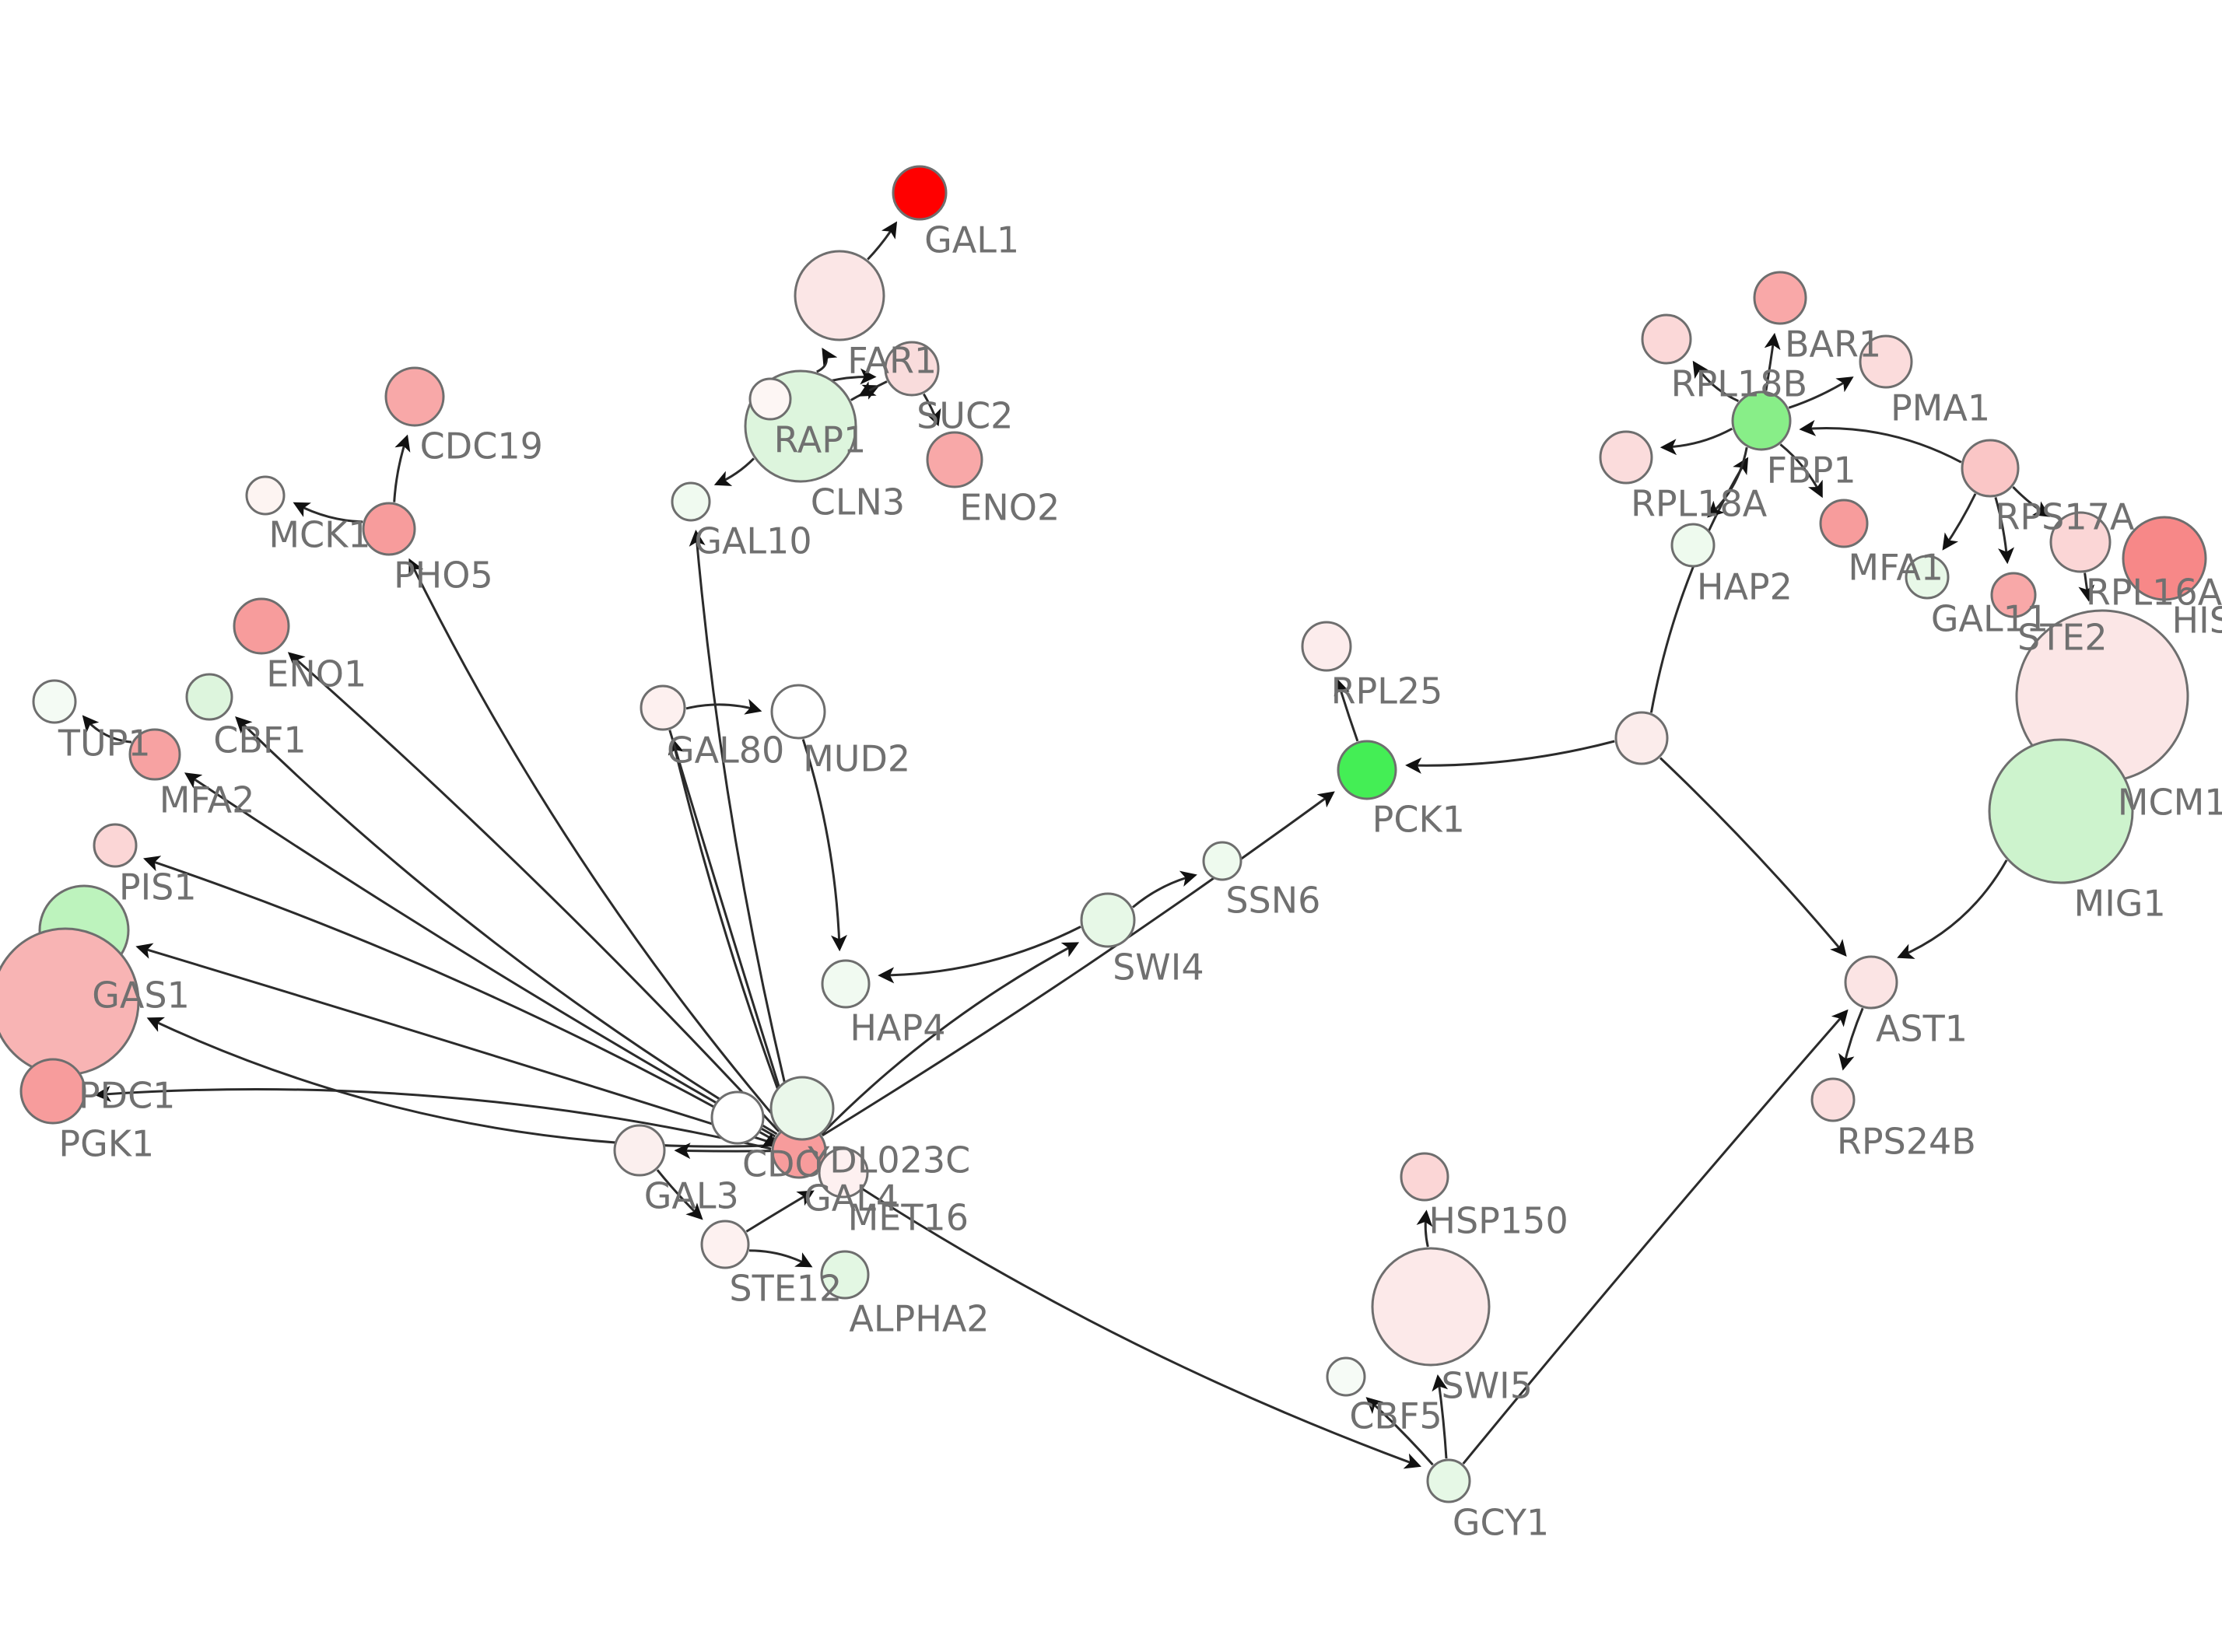  Describe the element at coordinates (964, 416) in the screenshot. I see `graph-node-label: SUC2` at that location.